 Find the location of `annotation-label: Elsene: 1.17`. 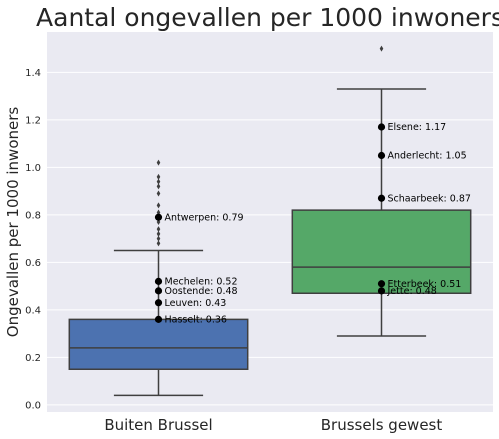

annotation-label: Elsene: 1.17 is located at coordinates (417, 127).